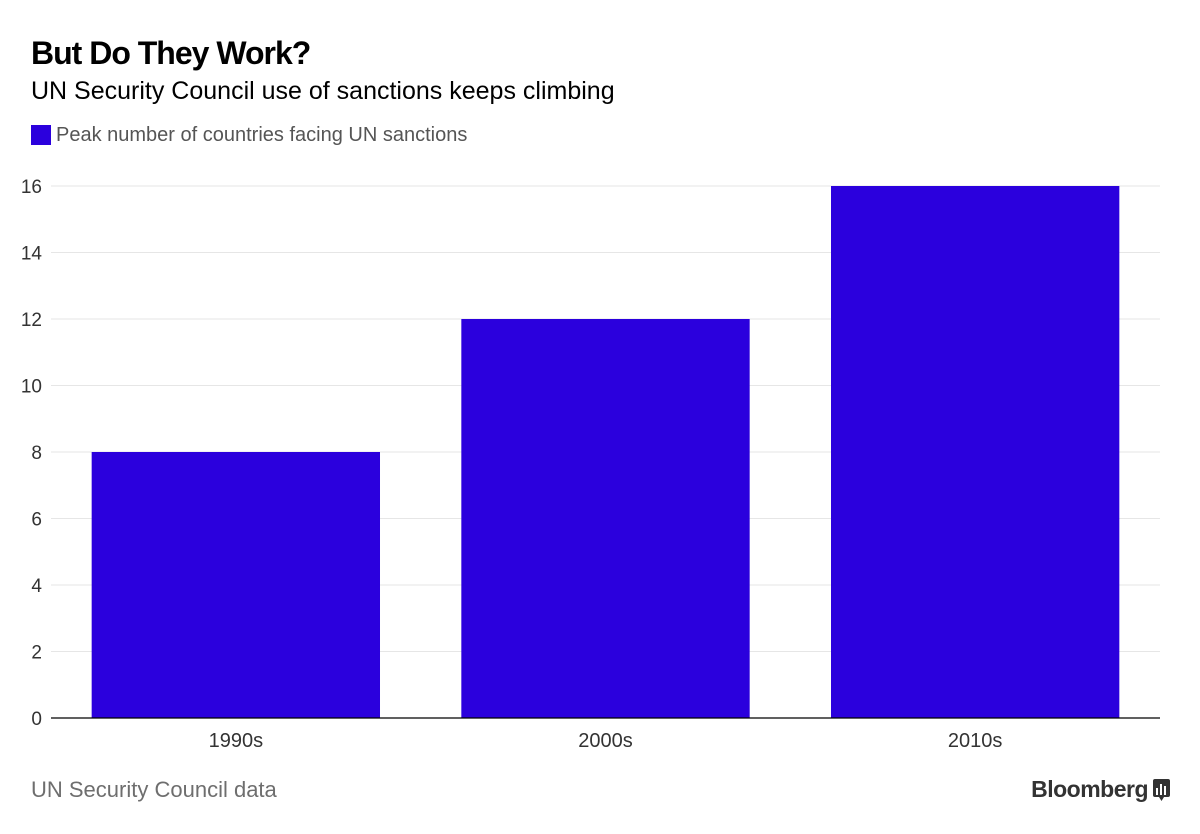 The height and width of the screenshot is (834, 1200). I want to click on brand-name: Bloomberg, so click(1089, 789).